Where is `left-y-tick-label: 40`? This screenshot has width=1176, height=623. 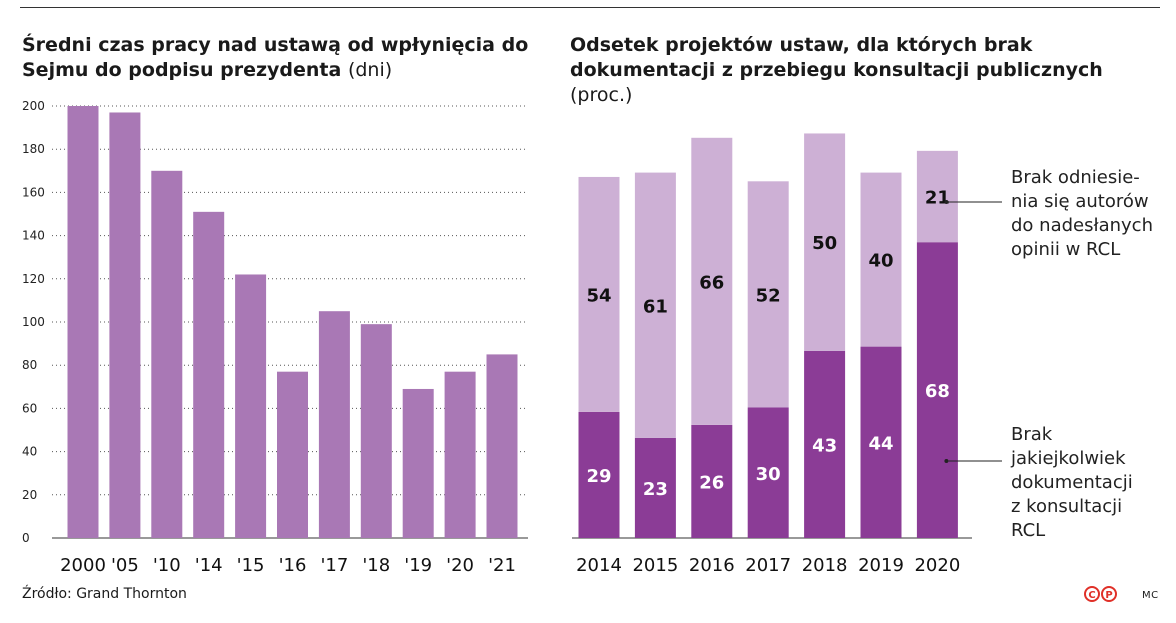 left-y-tick-label: 40 is located at coordinates (29, 452).